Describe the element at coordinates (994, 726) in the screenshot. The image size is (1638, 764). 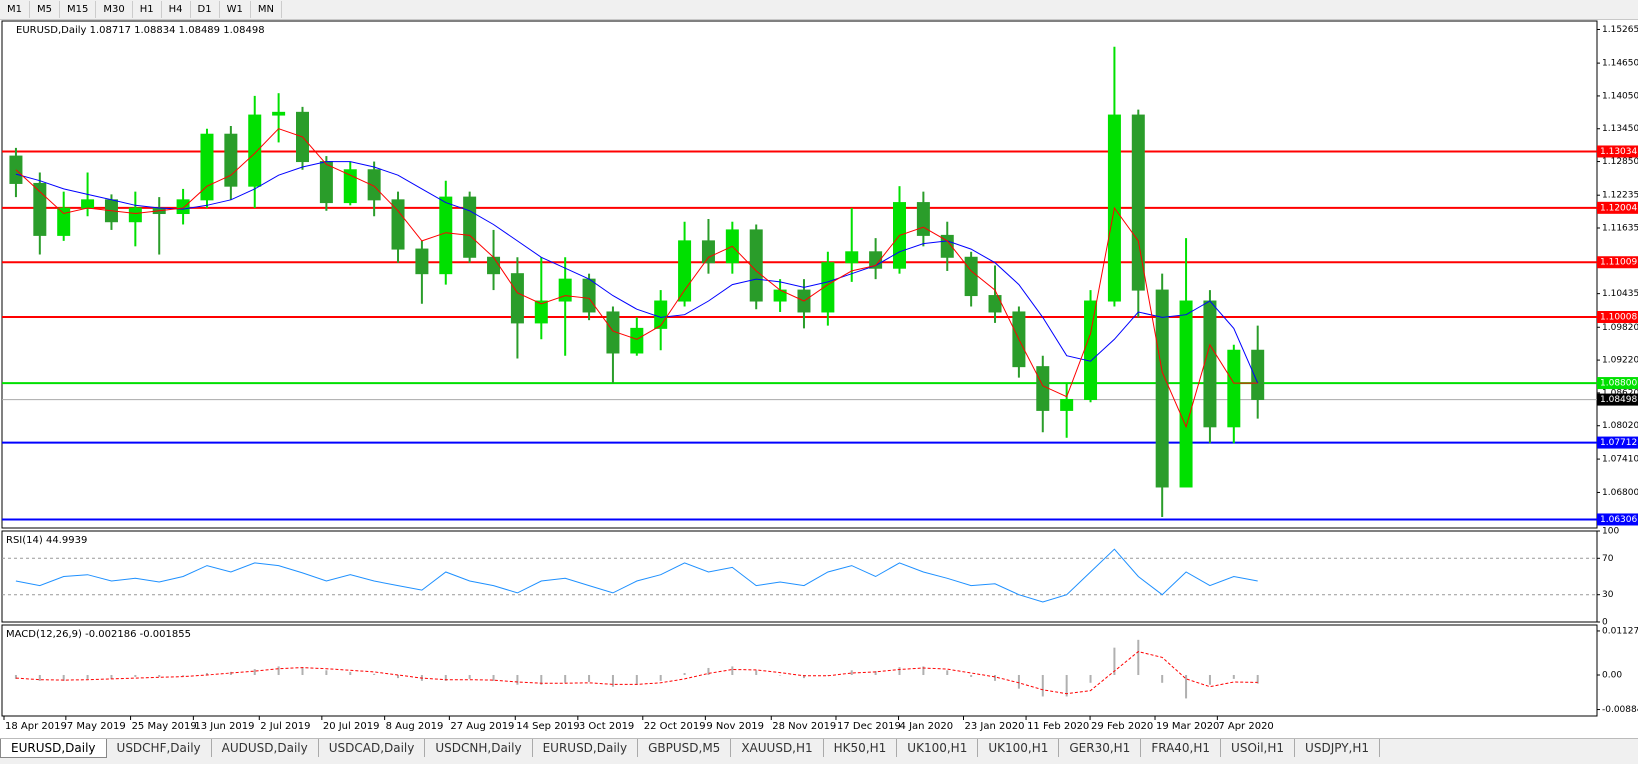
I see `x-tick-label: 23 Jan 2020` at that location.